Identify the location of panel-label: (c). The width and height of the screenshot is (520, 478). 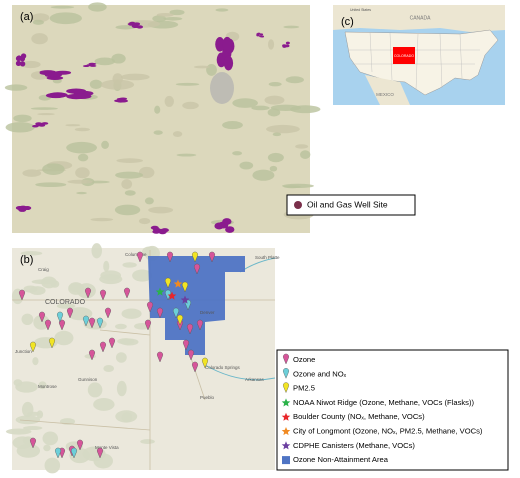
(347, 22).